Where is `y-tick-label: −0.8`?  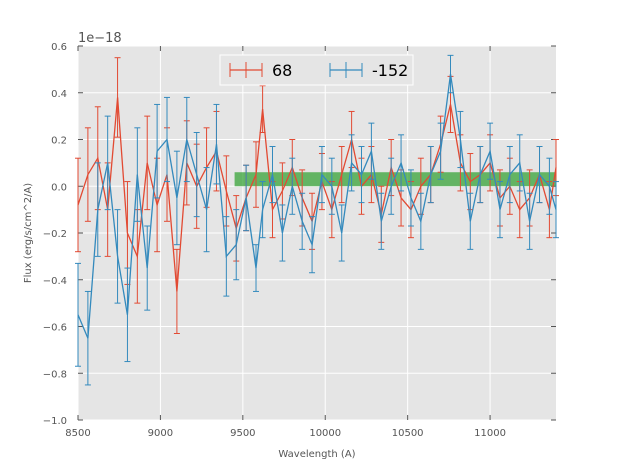
y-tick-label: −0.8 is located at coordinates (55, 374).